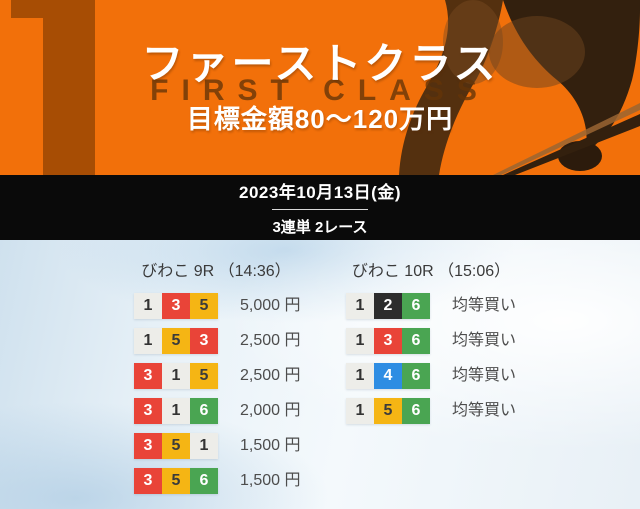  I want to click on banner-title: ファーストクラス, so click(320, 63).